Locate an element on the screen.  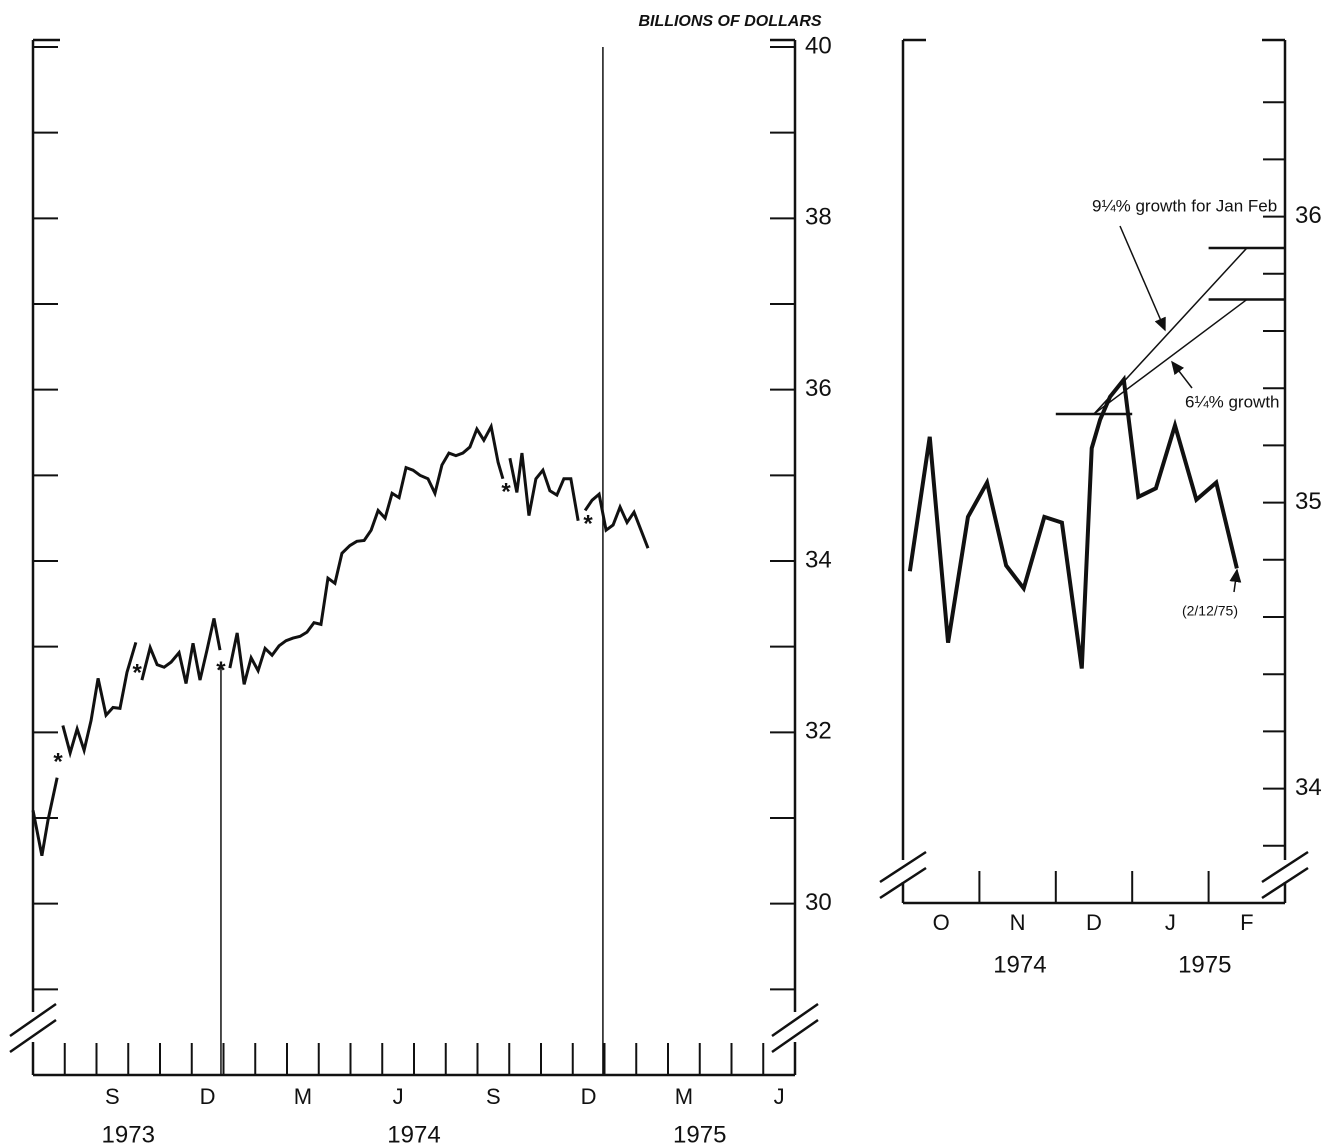
y-tick-label: 32 is located at coordinates (818, 731).